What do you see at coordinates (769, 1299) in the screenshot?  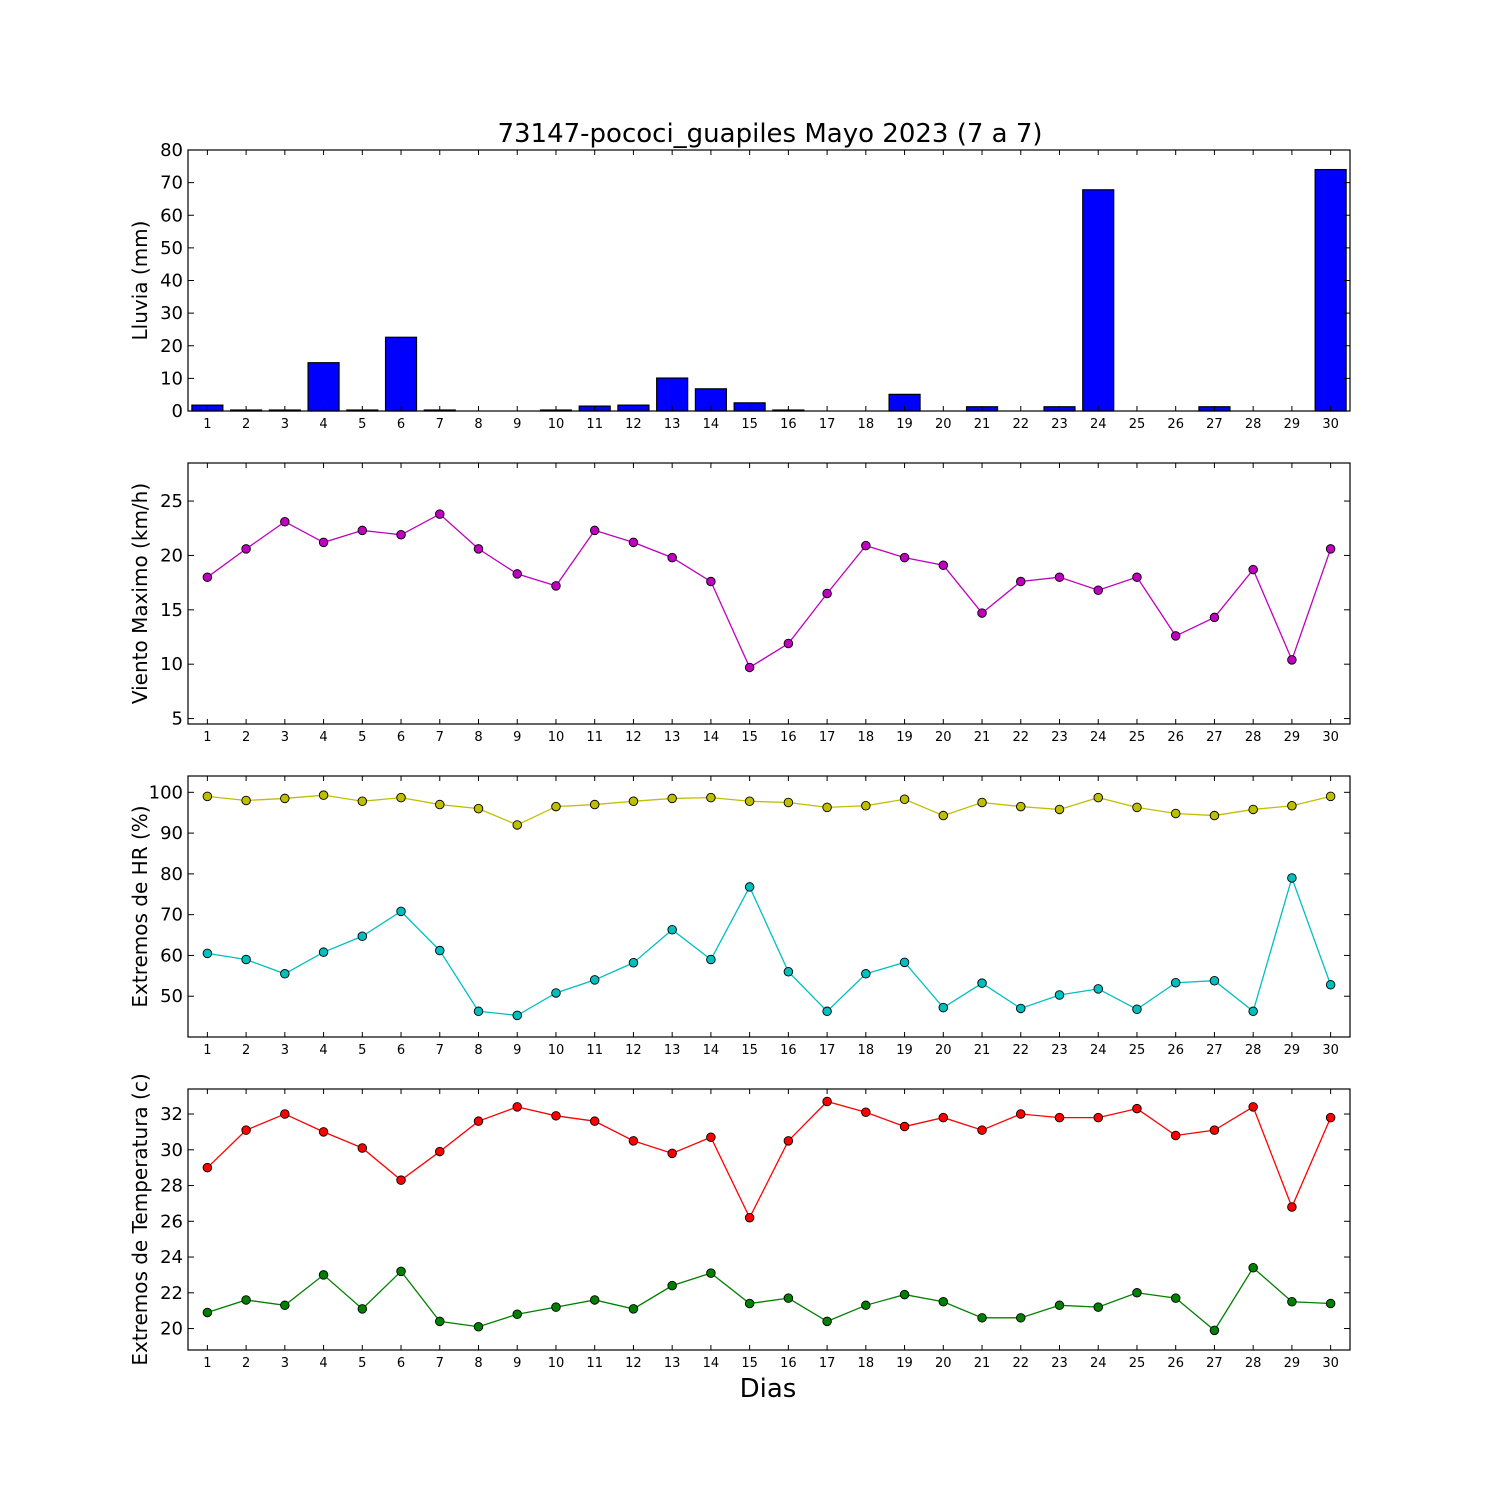 I see `series-line` at bounding box center [769, 1299].